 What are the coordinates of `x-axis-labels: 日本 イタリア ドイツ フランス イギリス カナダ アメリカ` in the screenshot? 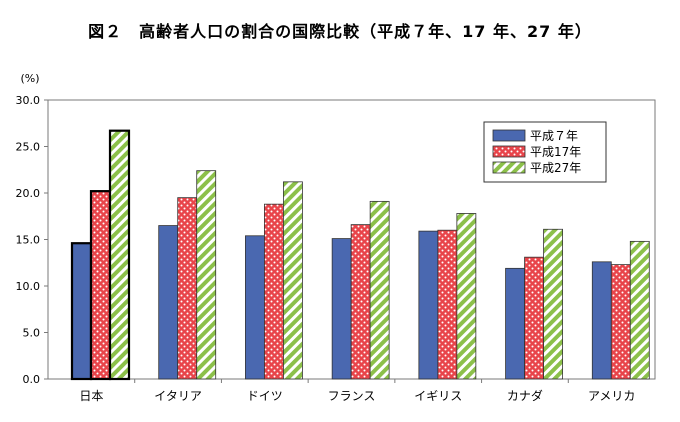 It's located at (357, 391).